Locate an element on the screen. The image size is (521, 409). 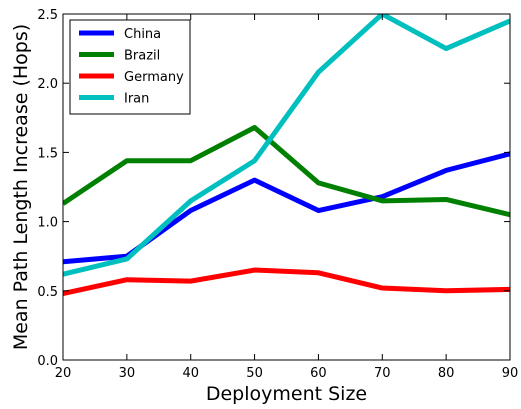
legend-label-iran: Iran is located at coordinates (136, 99).